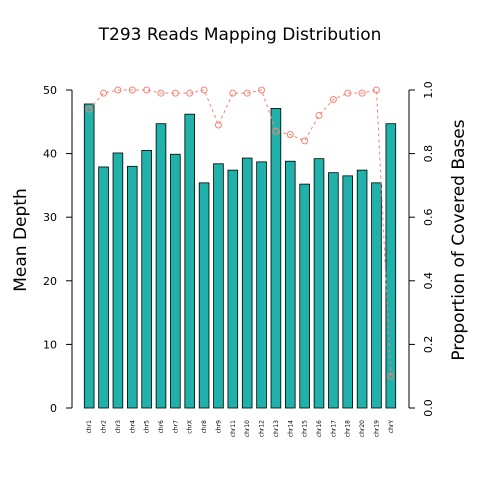  Describe the element at coordinates (89, 109) in the screenshot. I see `proportion-point-chr1` at that location.